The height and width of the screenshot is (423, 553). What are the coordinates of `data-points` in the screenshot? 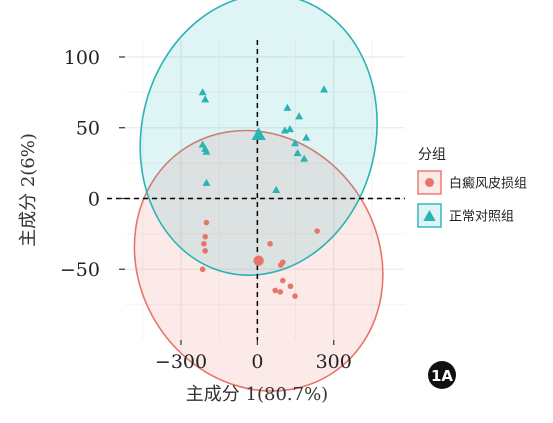 It's located at (263, 192).